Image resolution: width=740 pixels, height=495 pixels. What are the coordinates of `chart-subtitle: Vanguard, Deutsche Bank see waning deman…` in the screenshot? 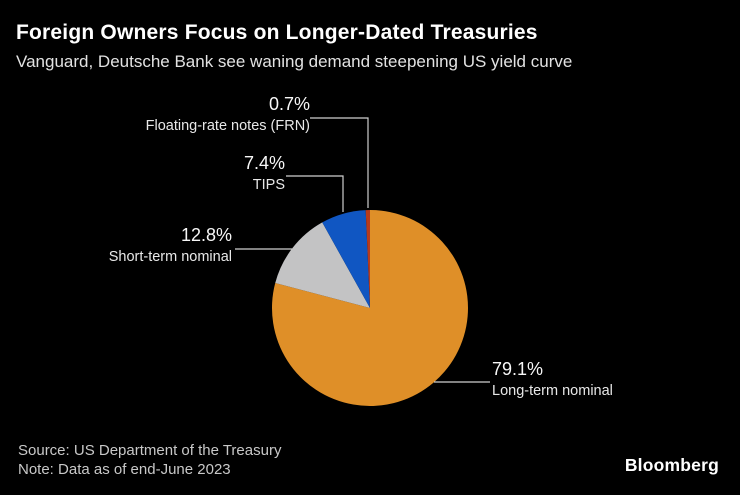 It's located at (294, 61).